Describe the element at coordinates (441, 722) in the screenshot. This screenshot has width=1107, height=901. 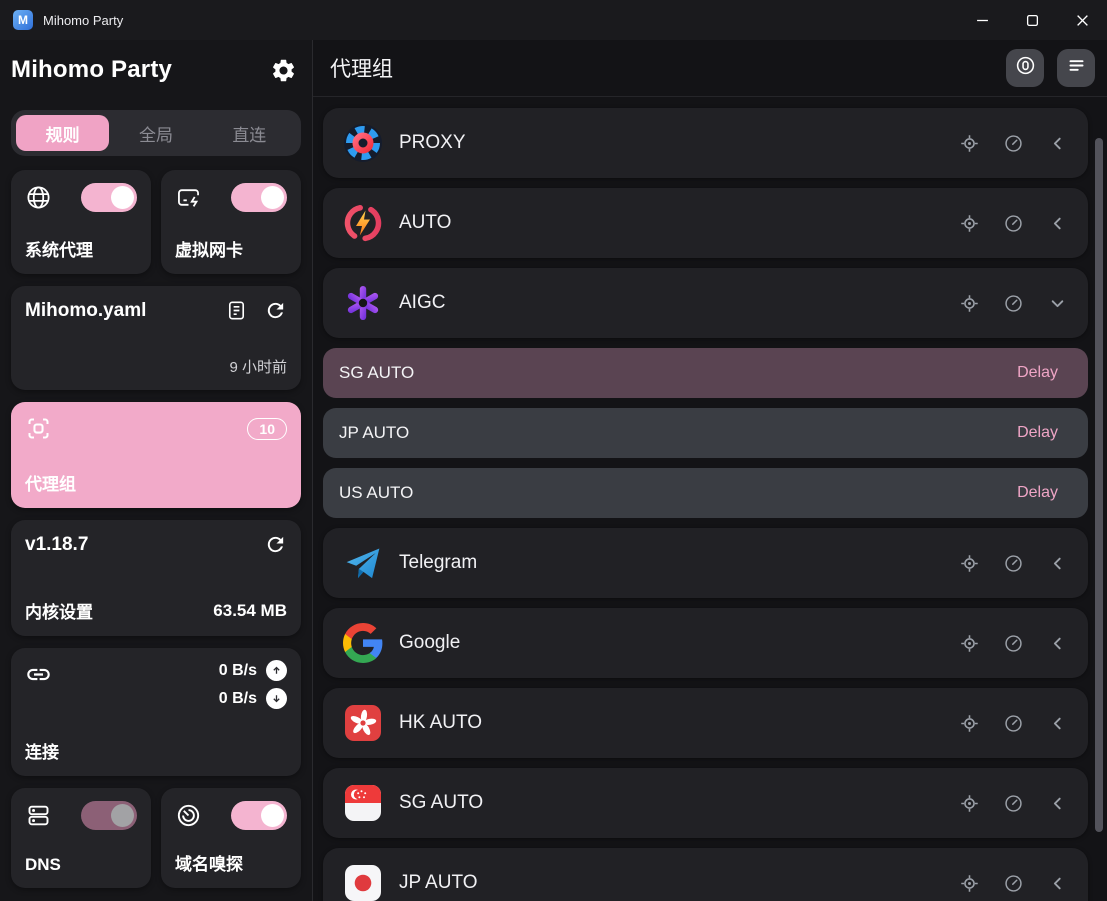
I see `proxy-group-name: HK AUTO` at that location.